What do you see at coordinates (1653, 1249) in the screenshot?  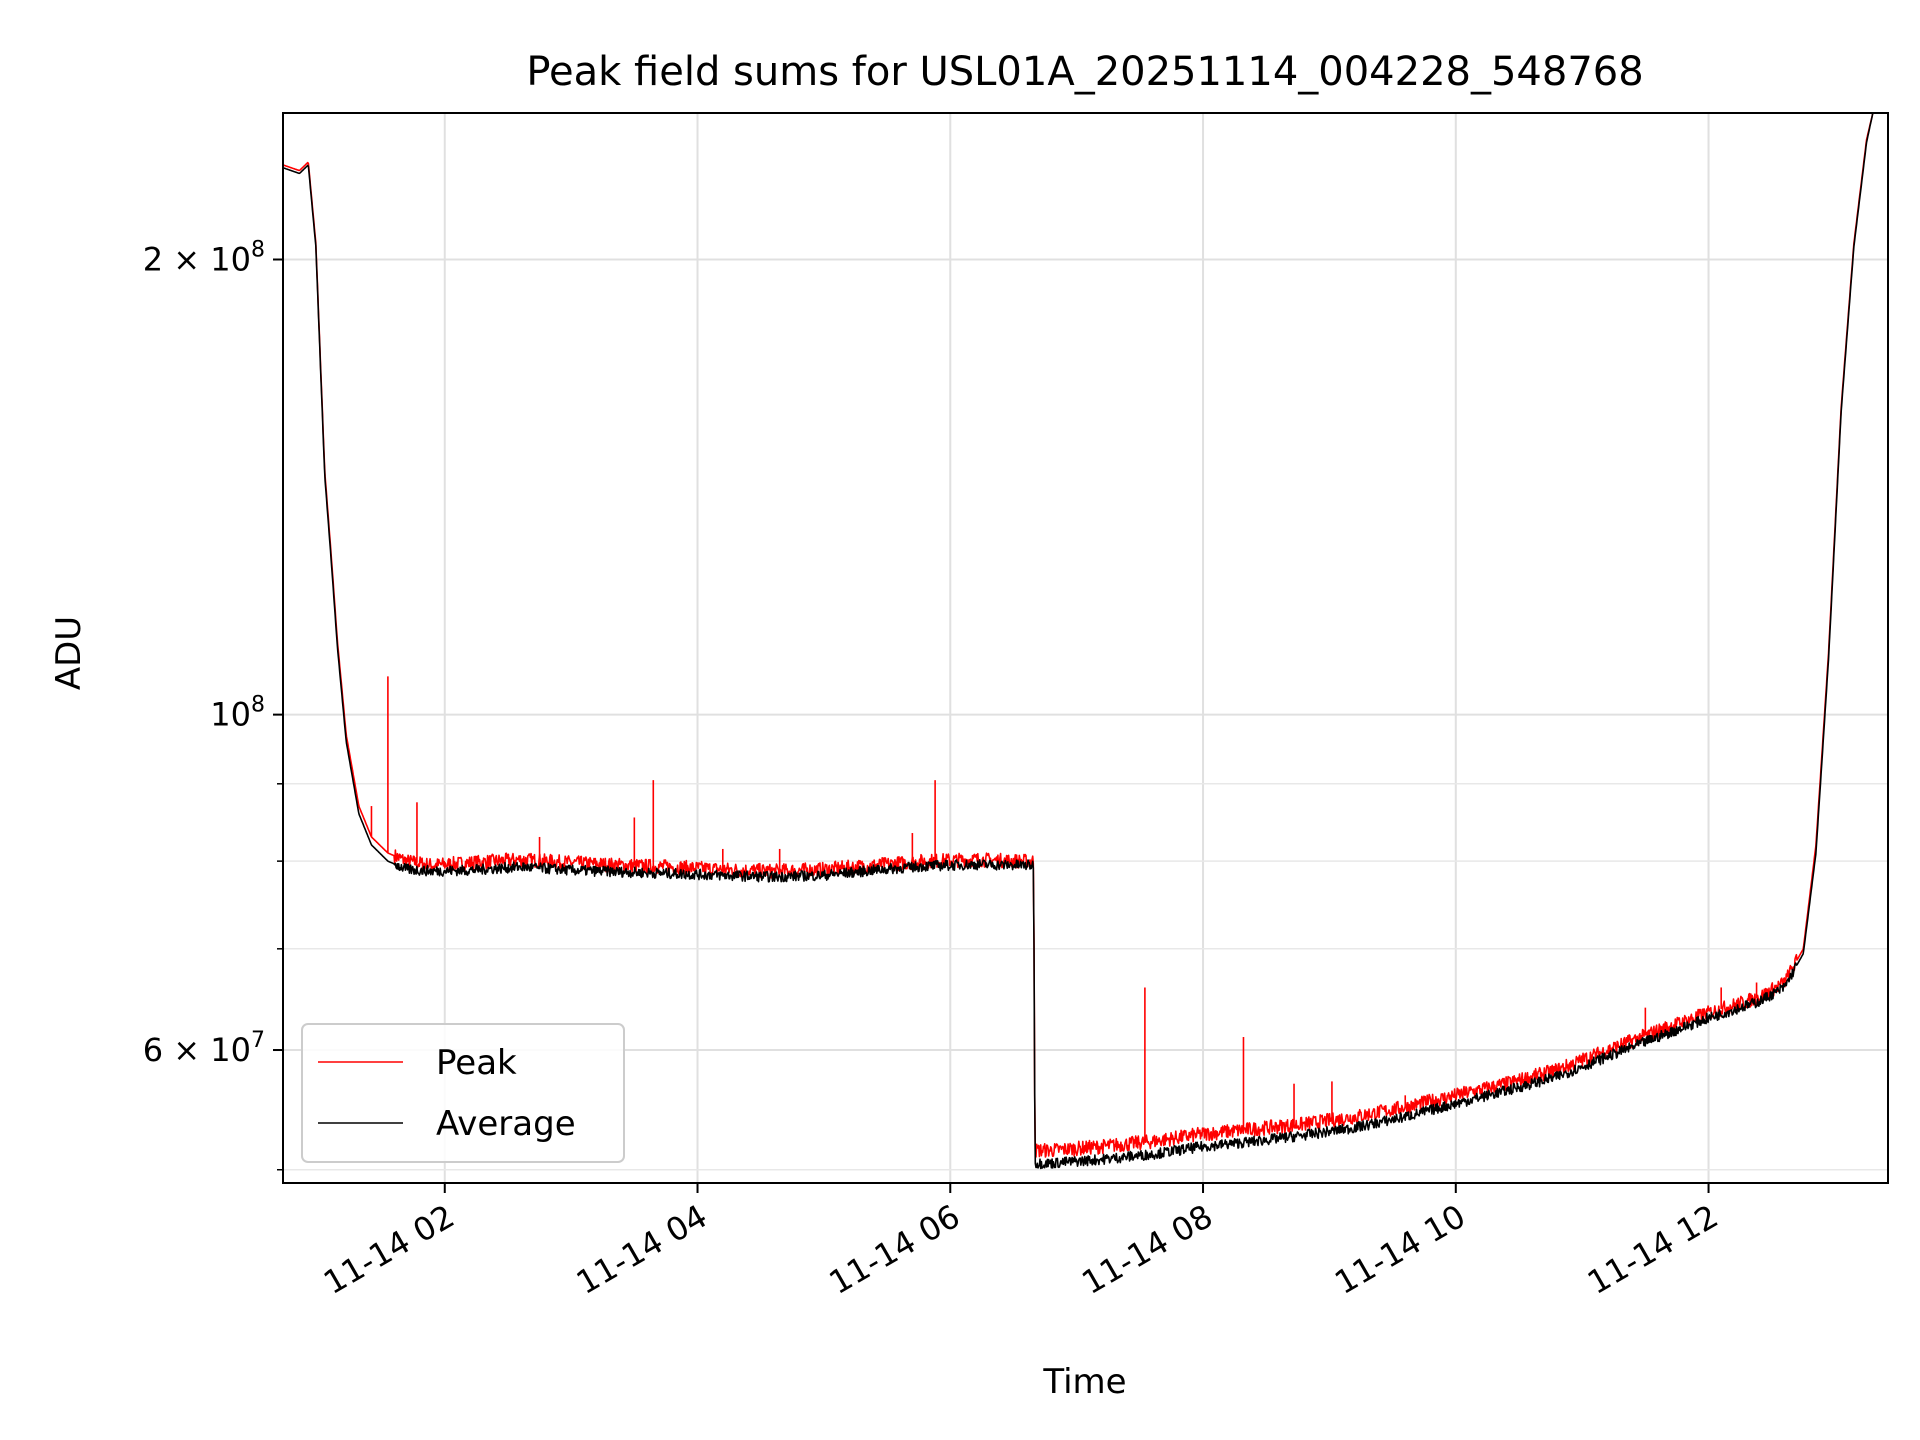 I see `x-tick-label: 11-14 12` at bounding box center [1653, 1249].